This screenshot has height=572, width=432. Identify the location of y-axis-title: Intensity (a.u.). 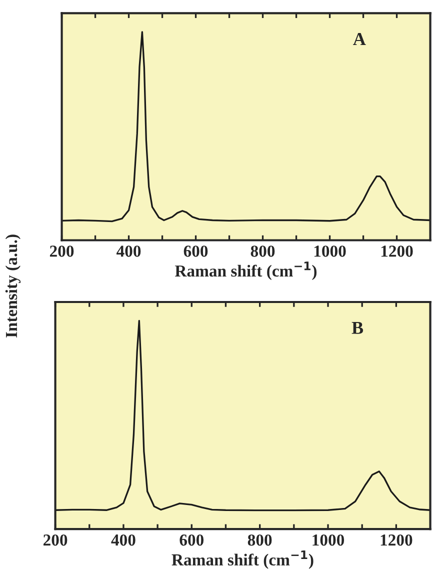
(13, 286).